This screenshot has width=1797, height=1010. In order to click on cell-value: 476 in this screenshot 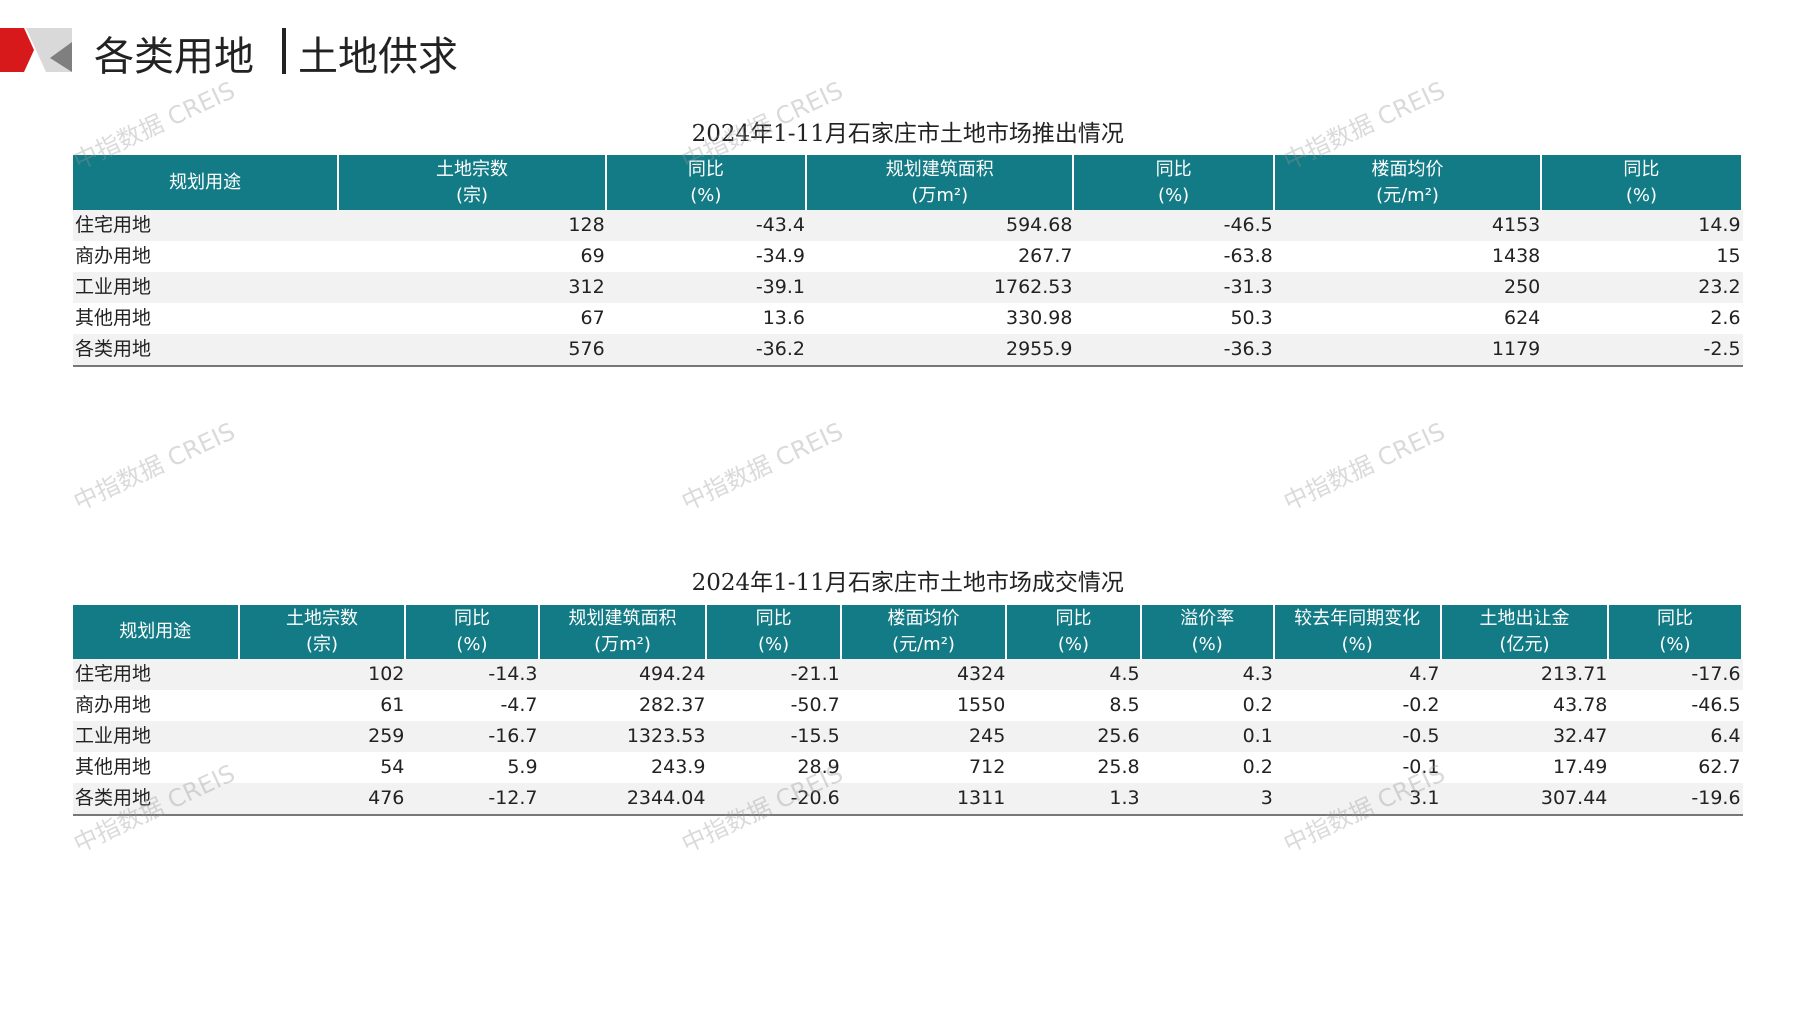, I will do `click(386, 798)`.